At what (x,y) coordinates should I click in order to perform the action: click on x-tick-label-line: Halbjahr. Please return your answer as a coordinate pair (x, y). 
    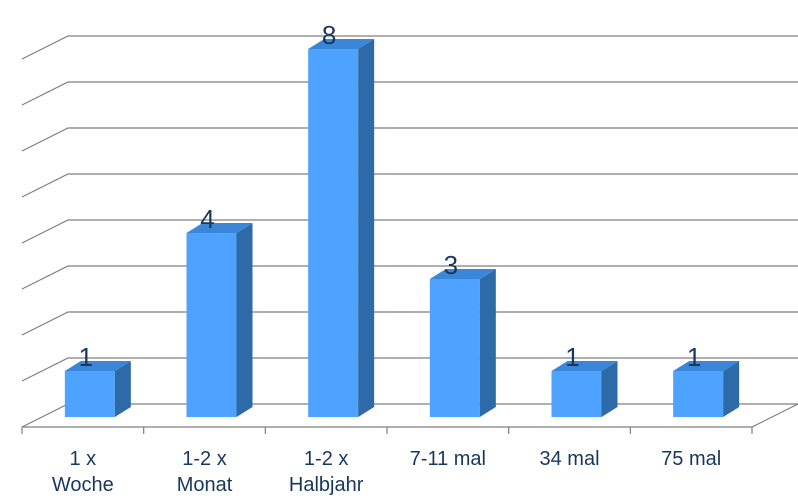
    Looking at the image, I should click on (326, 485).